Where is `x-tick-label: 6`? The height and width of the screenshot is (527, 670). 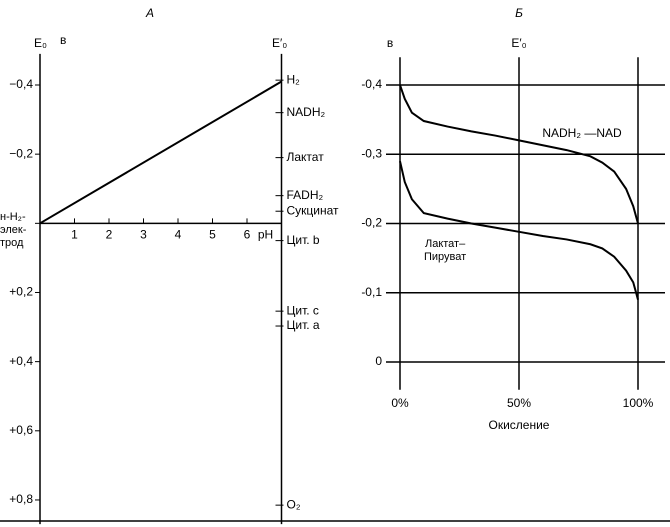
x-tick-label: 6 is located at coordinates (247, 234).